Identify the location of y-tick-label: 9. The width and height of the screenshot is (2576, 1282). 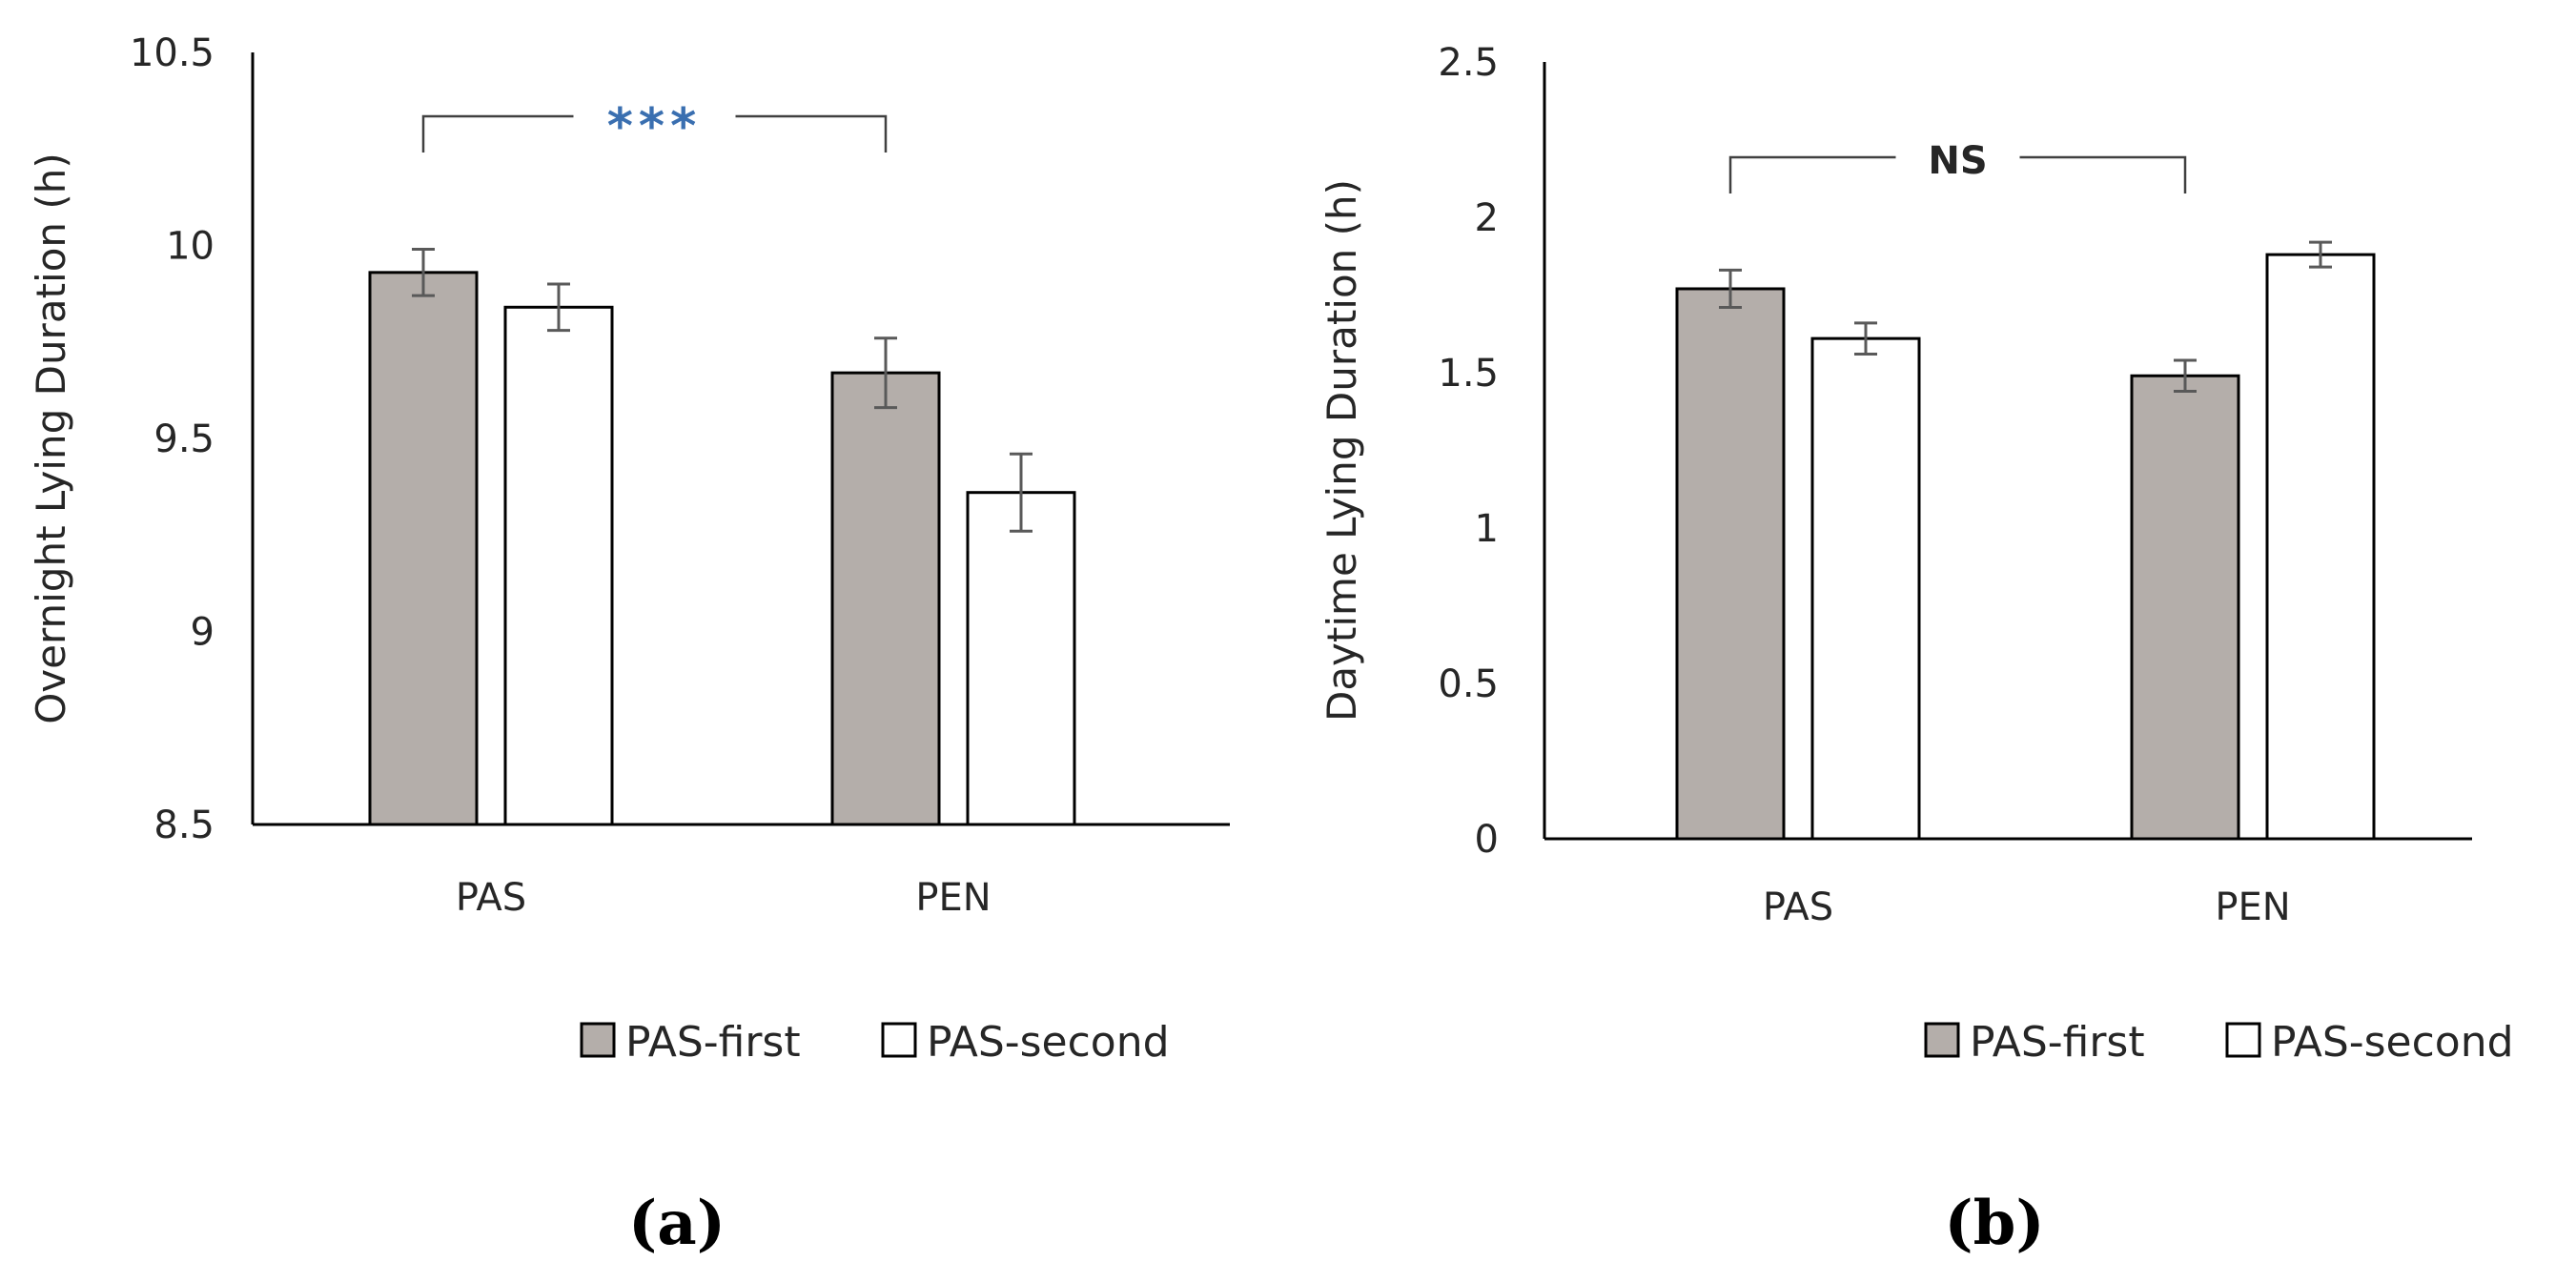
(203, 633).